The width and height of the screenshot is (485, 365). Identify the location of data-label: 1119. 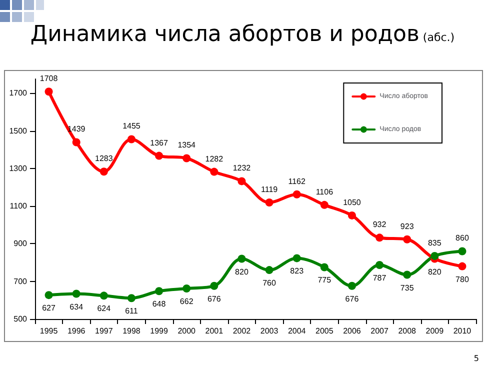
(269, 189).